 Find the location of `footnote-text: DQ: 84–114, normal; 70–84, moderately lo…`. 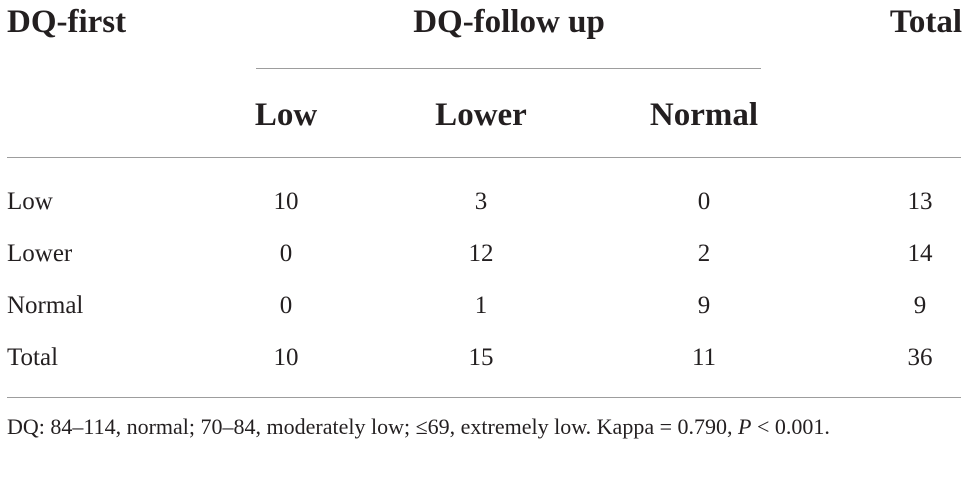

footnote-text: DQ: 84–114, normal; 70–84, moderately lo… is located at coordinates (370, 426).